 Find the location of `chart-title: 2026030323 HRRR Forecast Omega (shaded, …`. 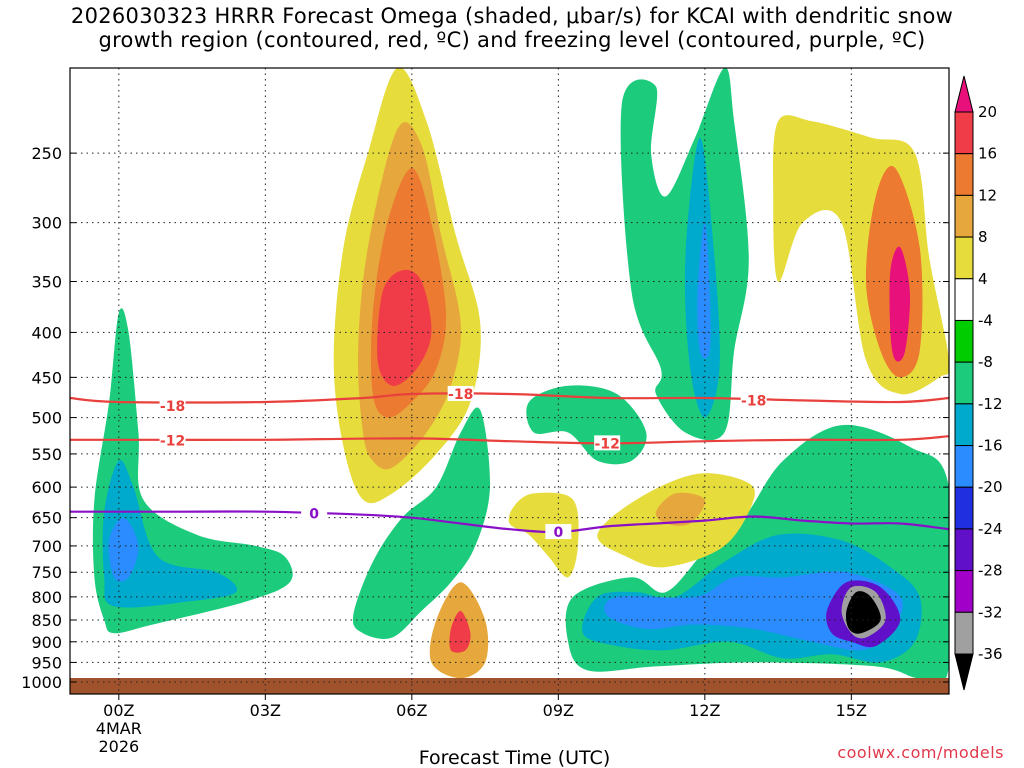

chart-title: 2026030323 HRRR Forecast Omega (shaded, … is located at coordinates (512, 28).